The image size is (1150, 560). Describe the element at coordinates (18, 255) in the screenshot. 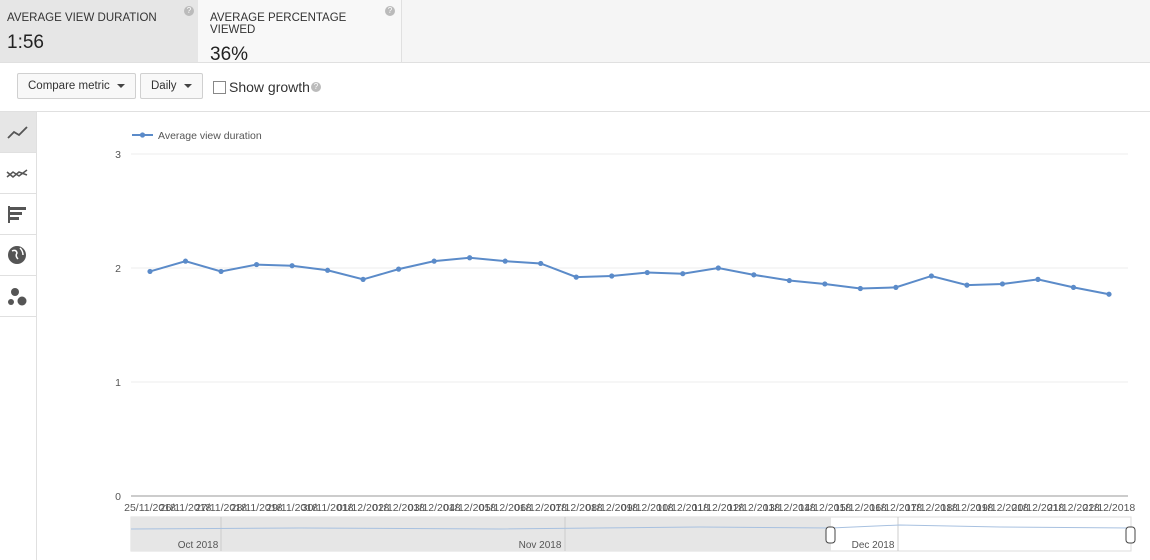

I see `map-icon` at that location.